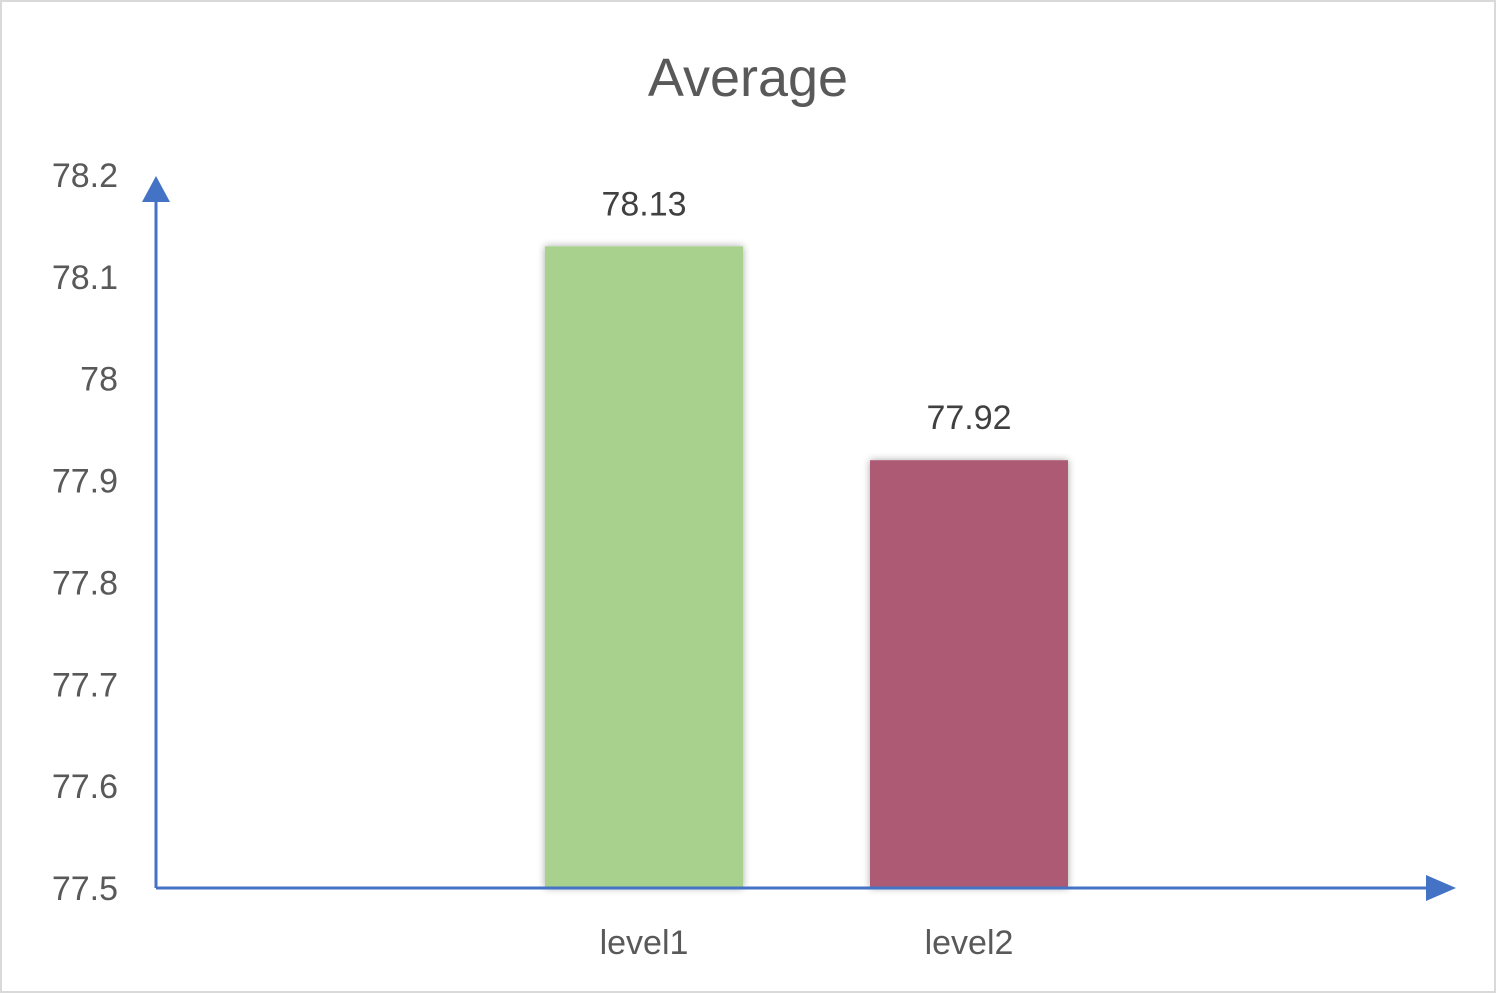  Describe the element at coordinates (85, 532) in the screenshot. I see `y-axis-tick-labels: 77.5 77.6 77.7 77.8 77.9 78 78.1 78.2` at that location.